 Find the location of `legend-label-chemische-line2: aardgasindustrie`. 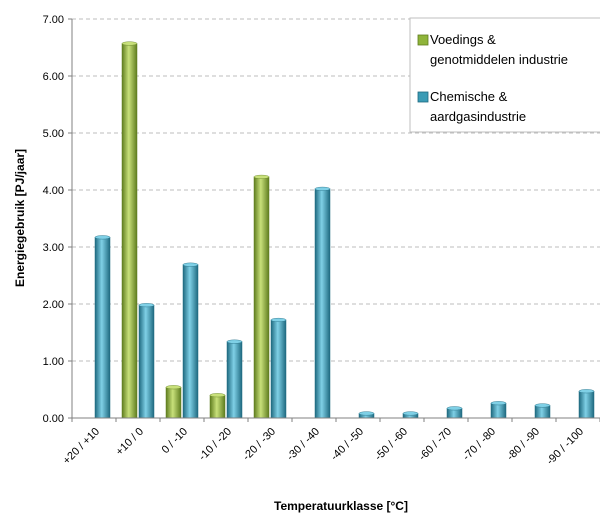

legend-label-chemische-line2: aardgasindustrie is located at coordinates (478, 116).